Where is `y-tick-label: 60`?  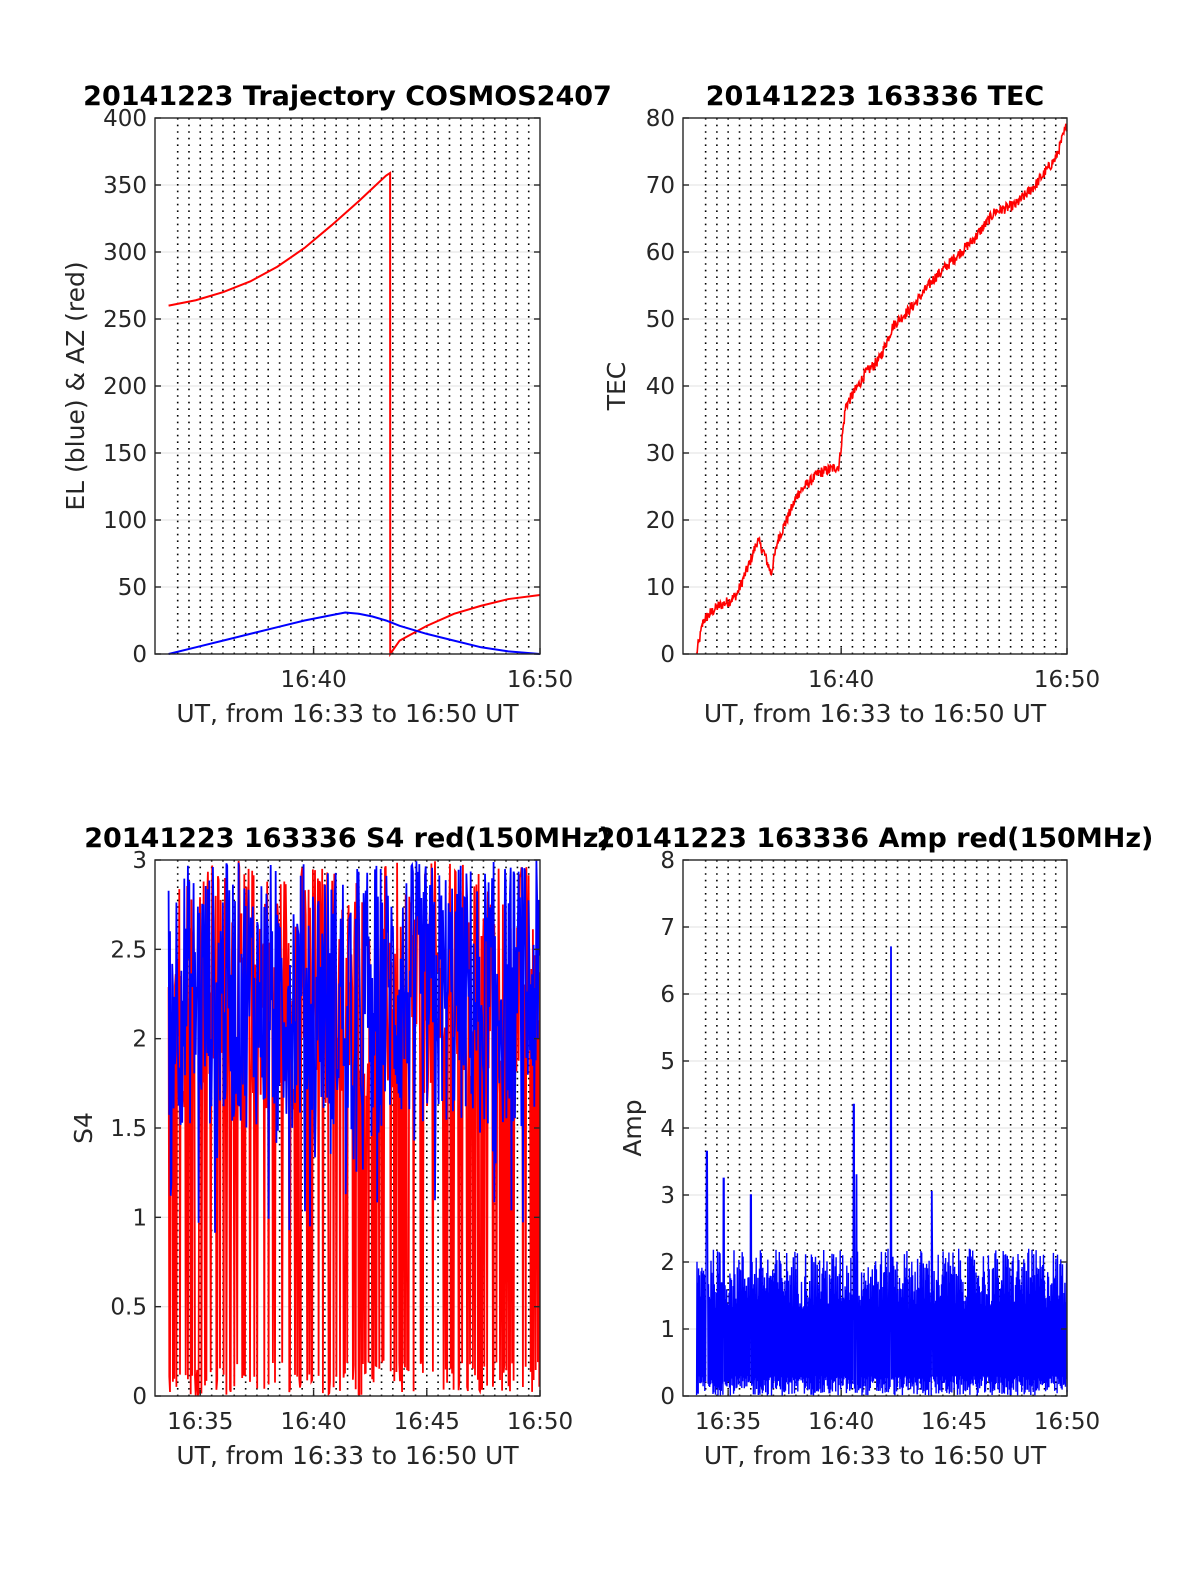 y-tick-label: 60 is located at coordinates (660, 253).